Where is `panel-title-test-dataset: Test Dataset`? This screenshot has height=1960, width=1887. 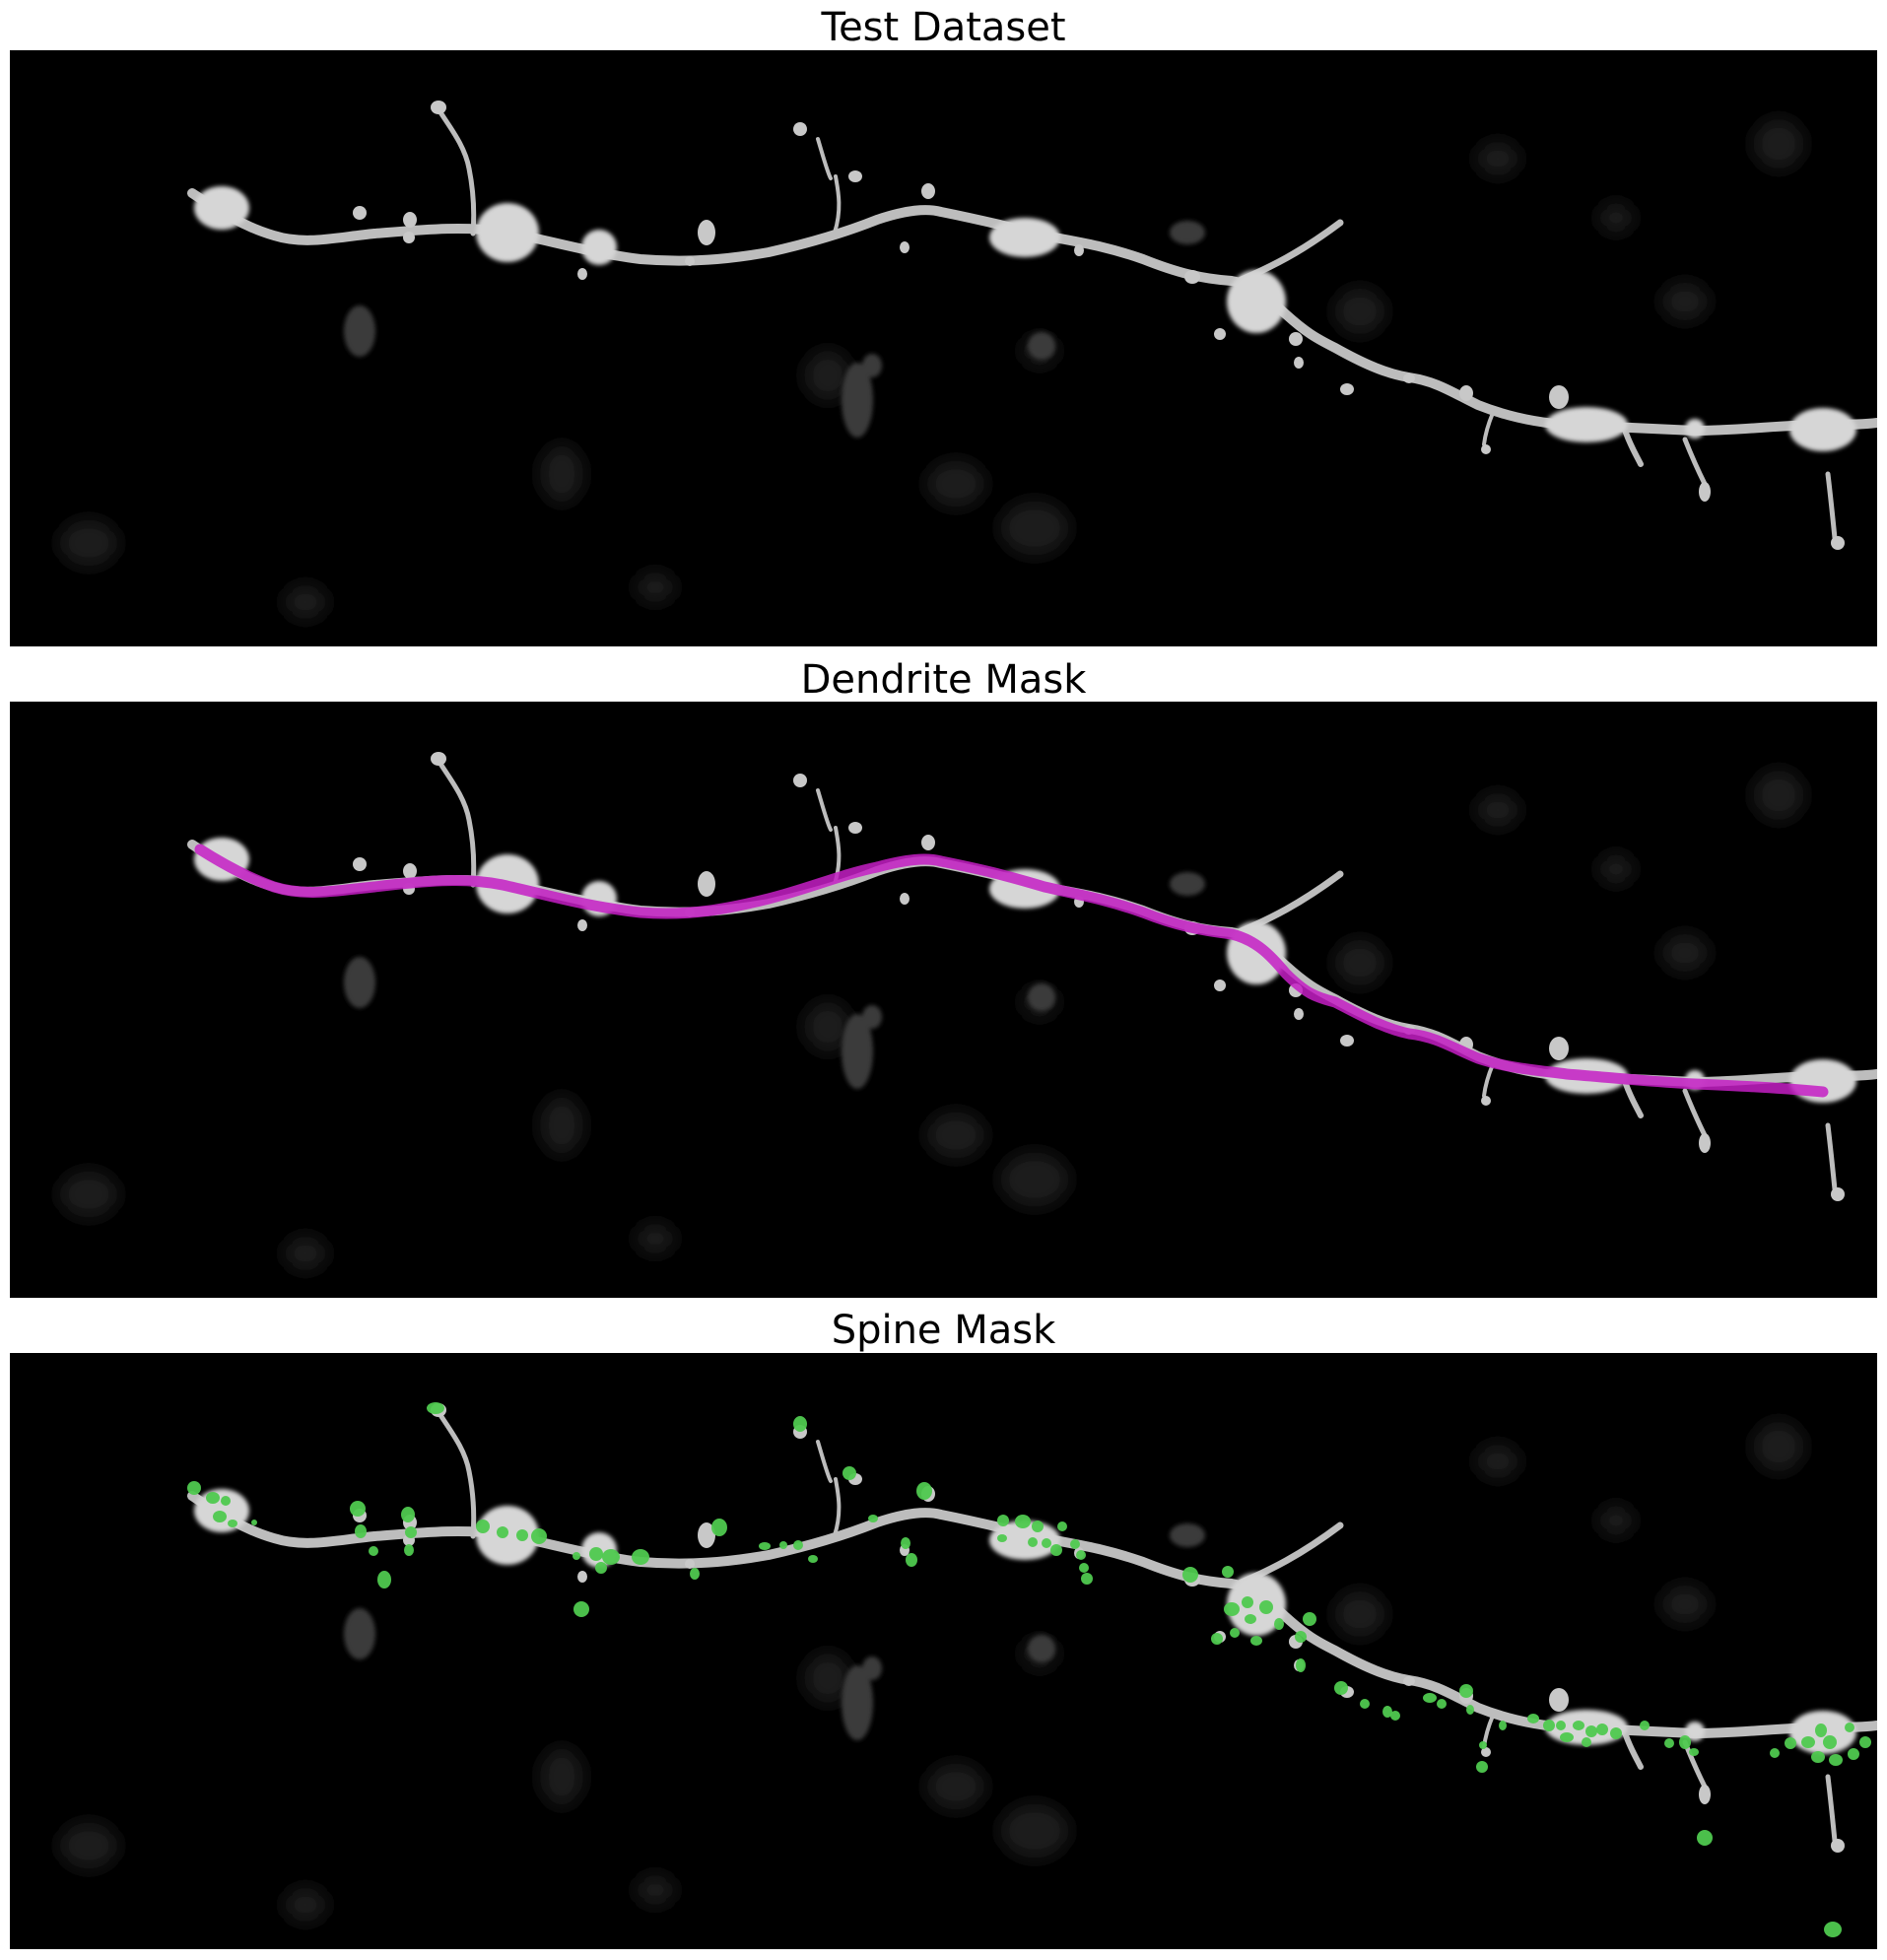 panel-title-test-dataset: Test Dataset is located at coordinates (943, 27).